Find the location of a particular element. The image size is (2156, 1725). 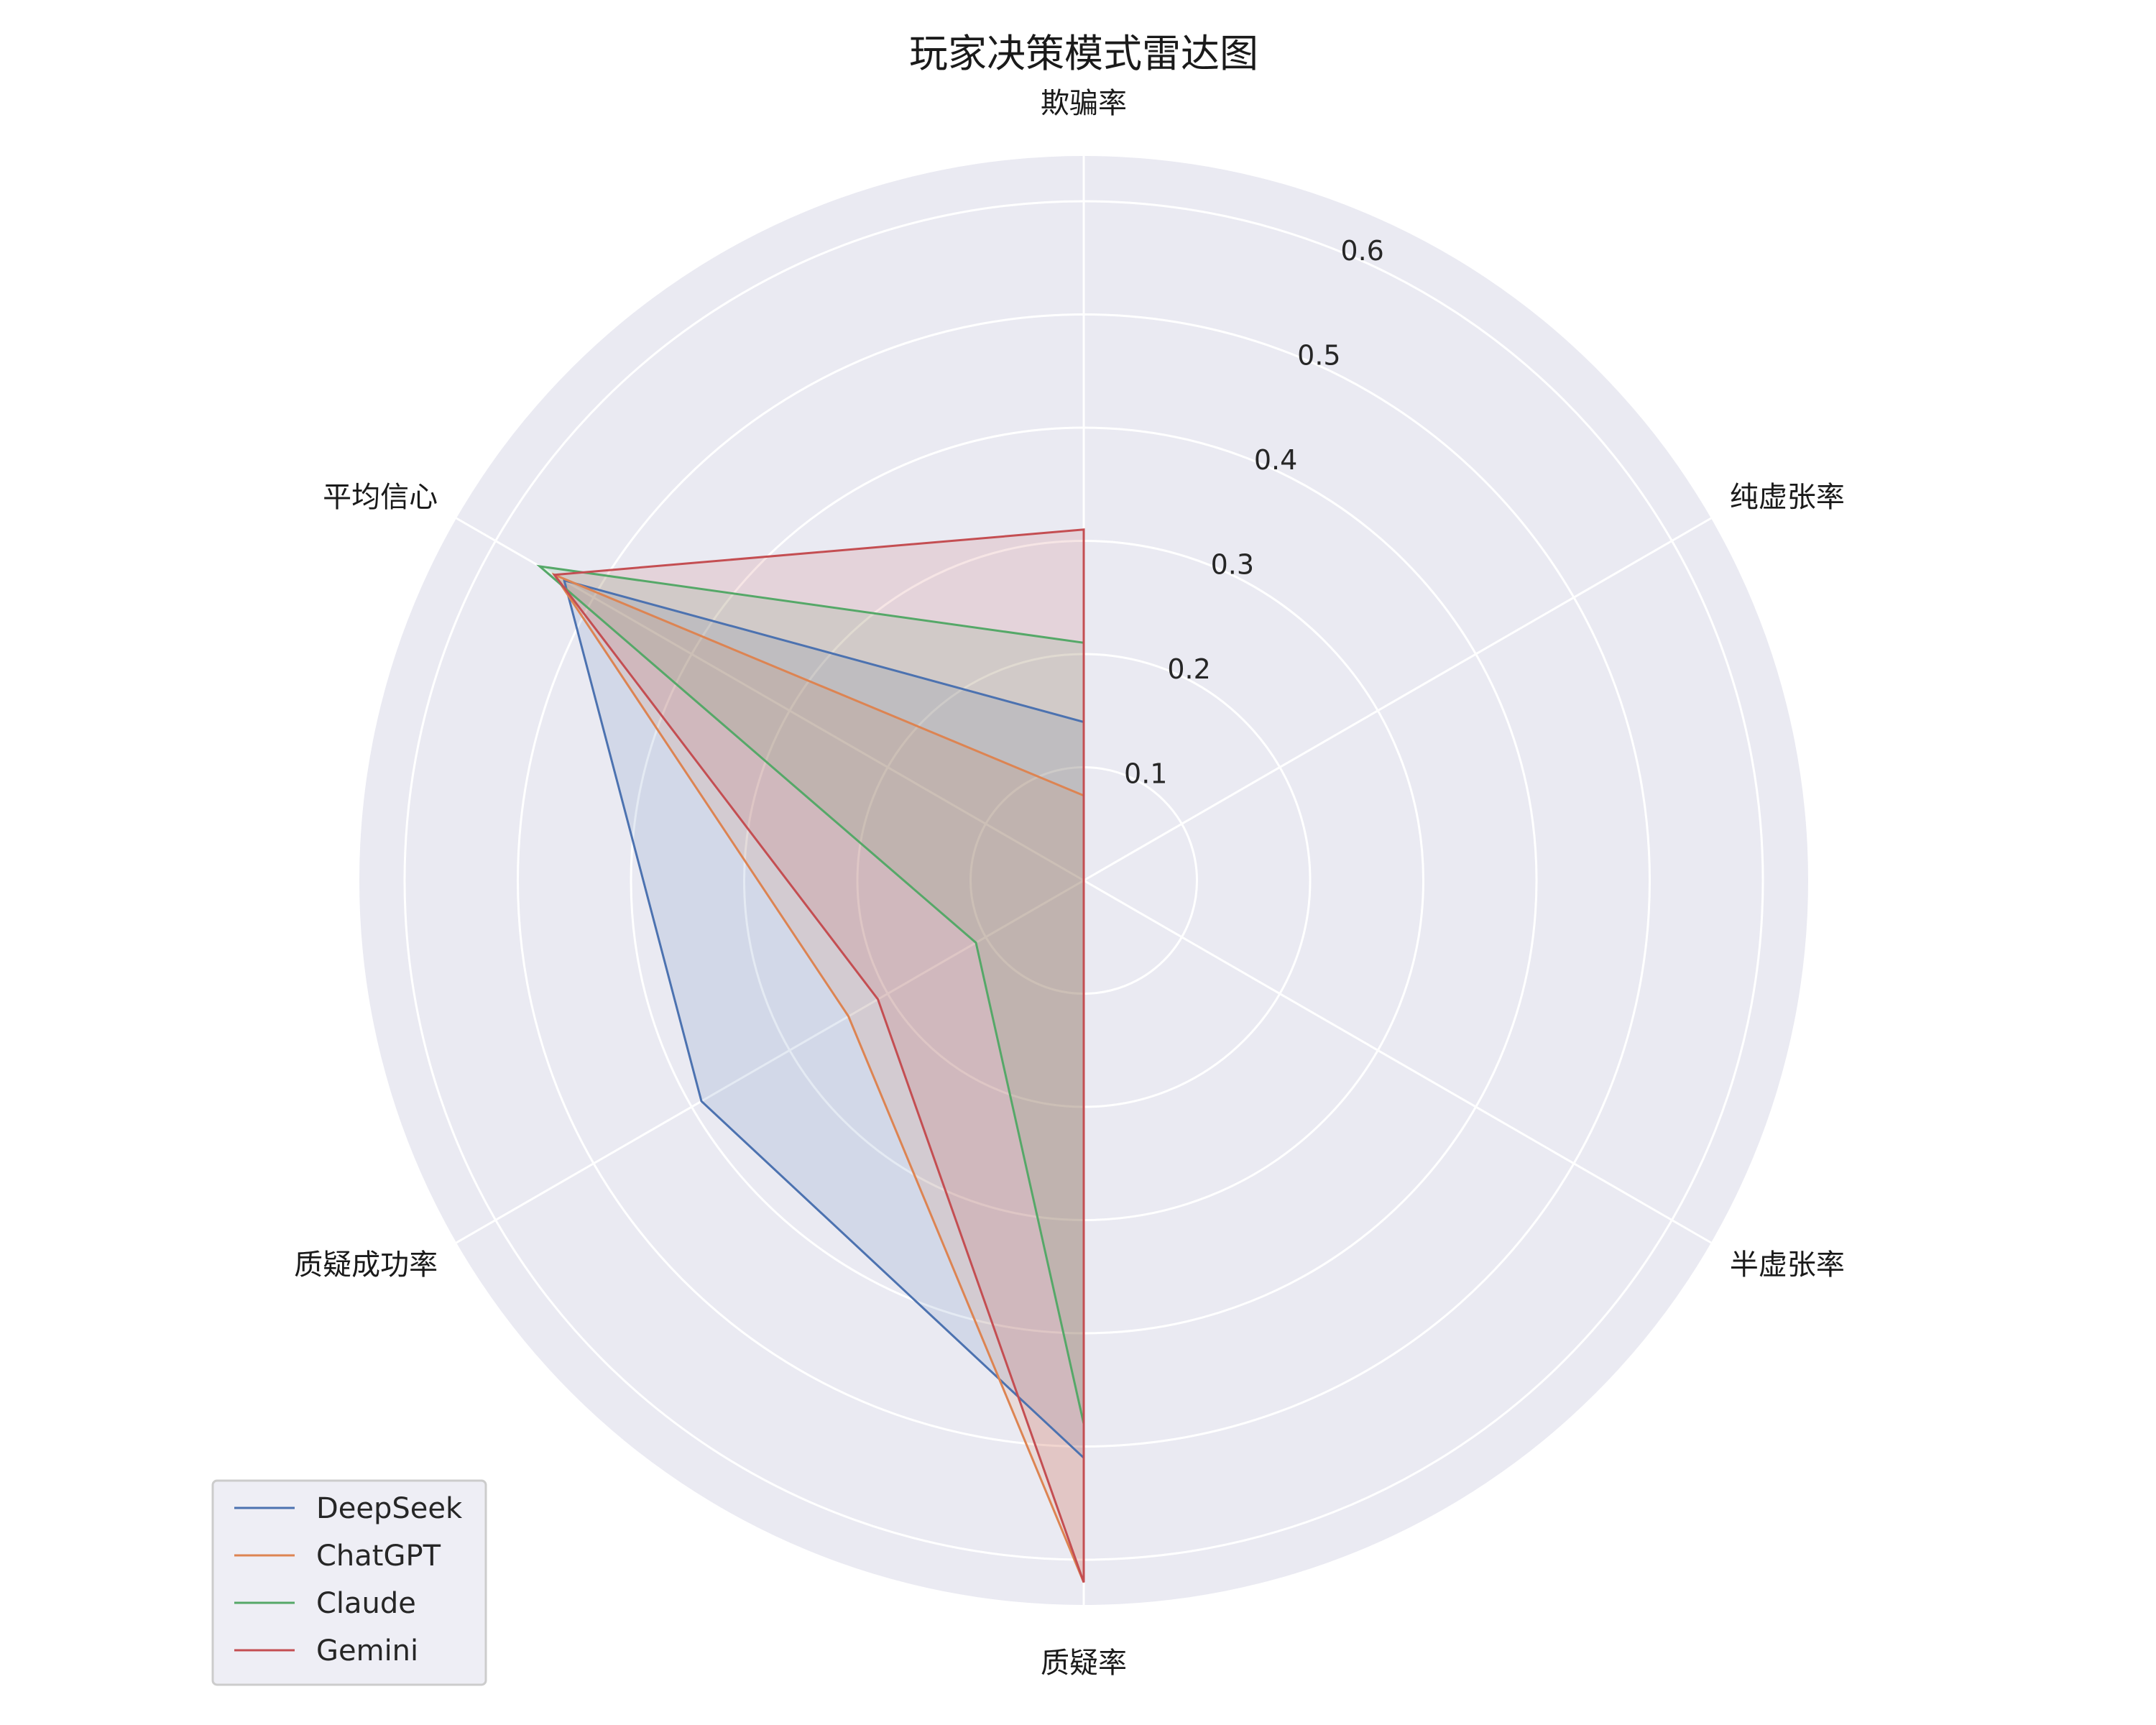

series-fill-chatgpt is located at coordinates (819, 1078).